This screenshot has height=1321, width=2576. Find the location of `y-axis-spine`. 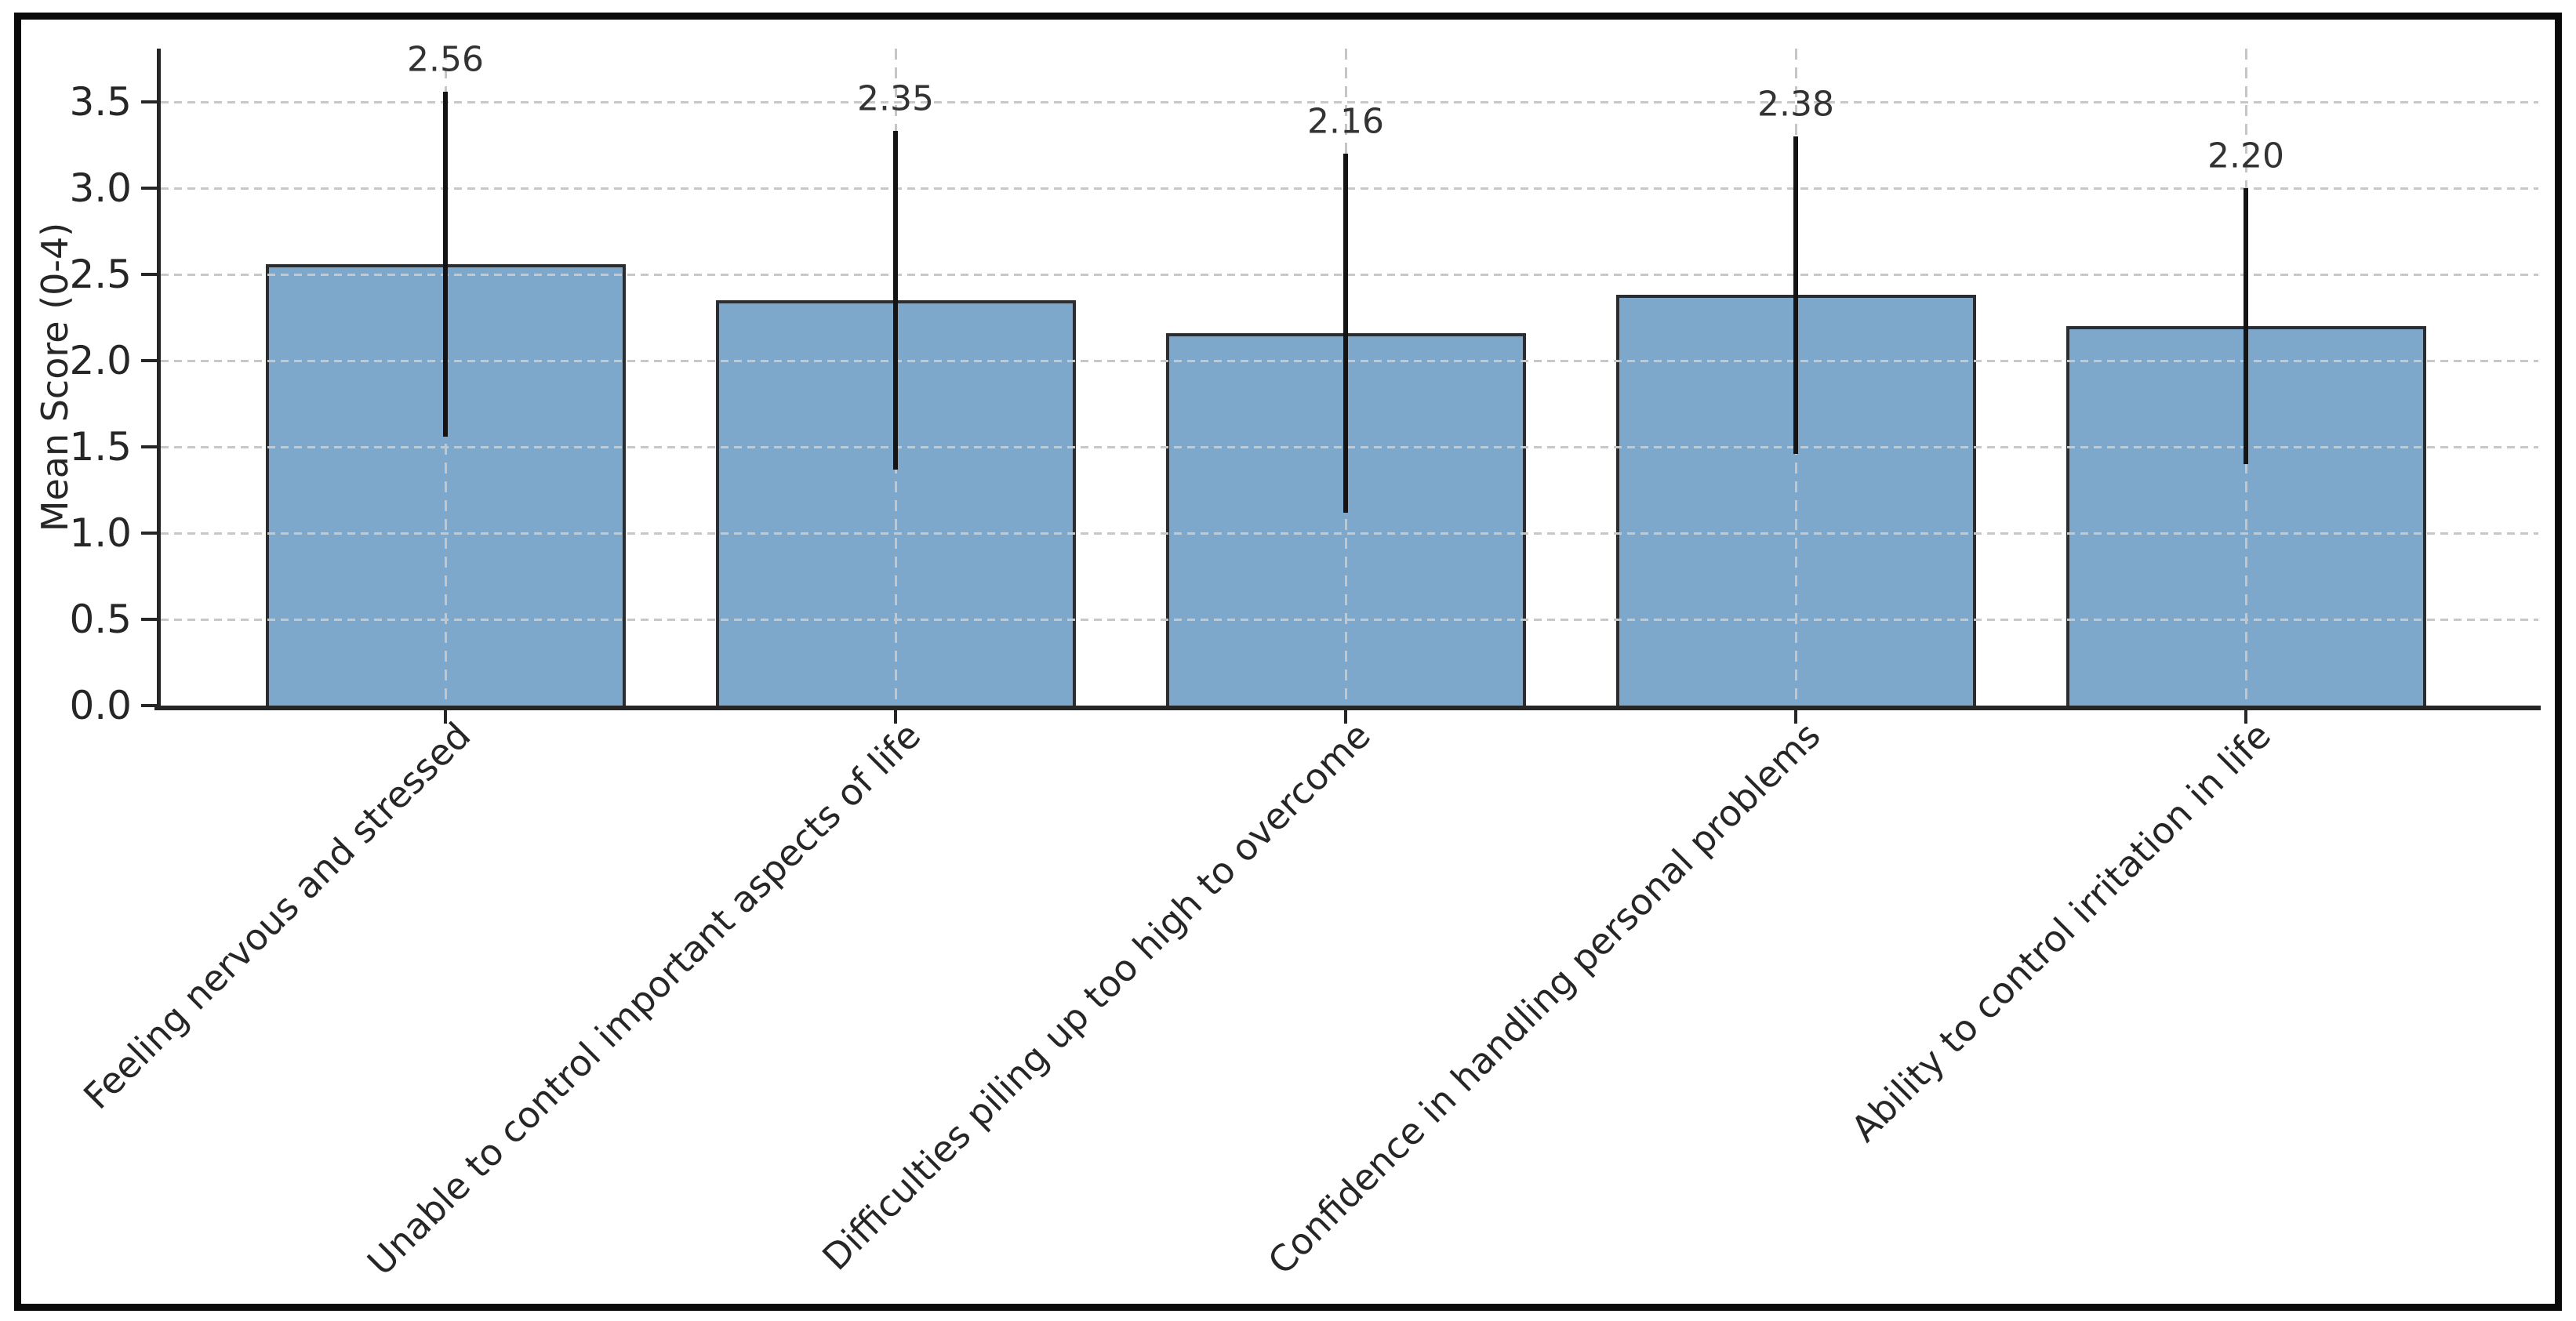

y-axis-spine is located at coordinates (159, 379).